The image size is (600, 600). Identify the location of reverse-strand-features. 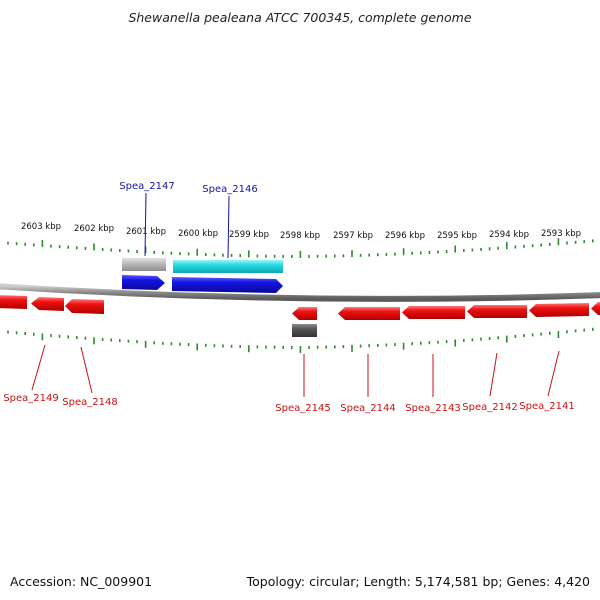
(300, 316).